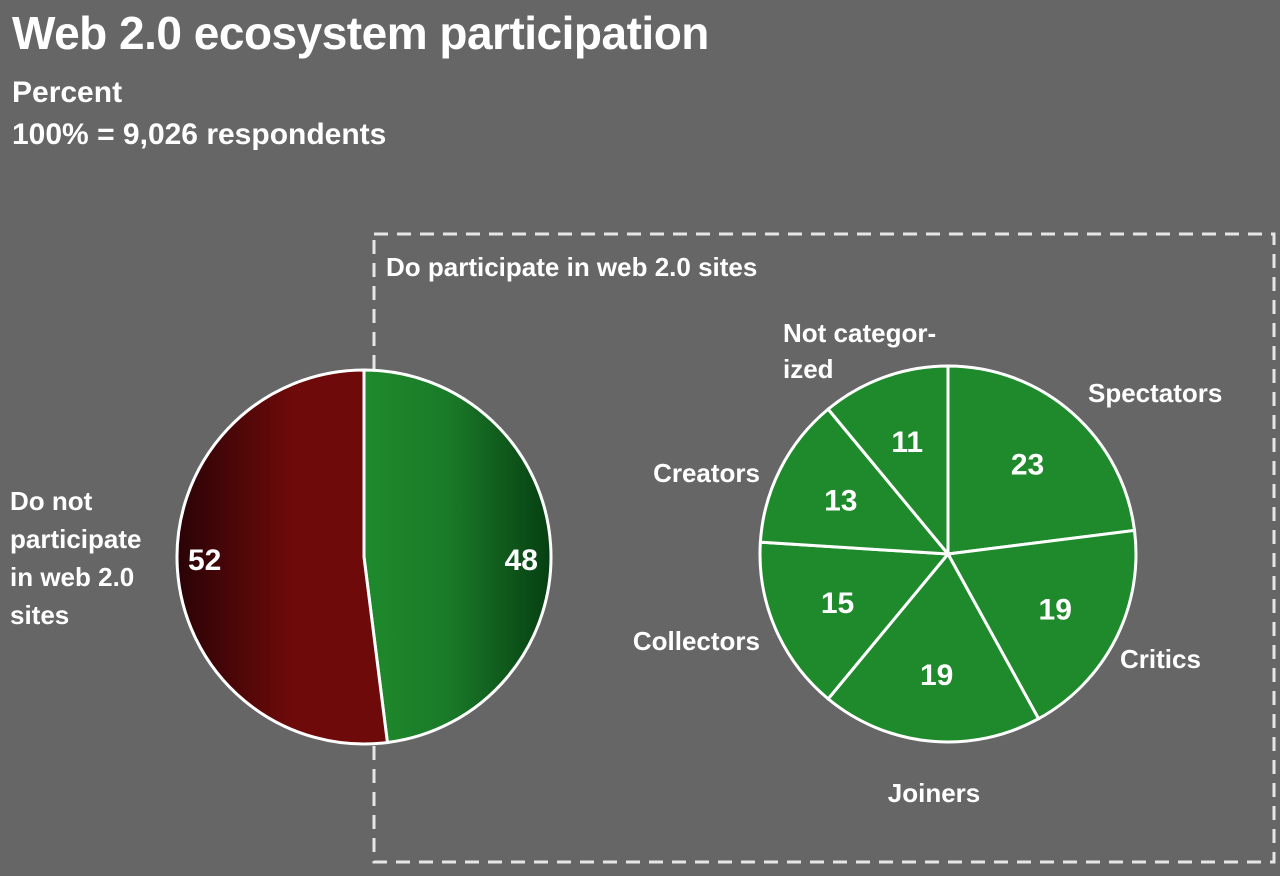 The width and height of the screenshot is (1280, 876). I want to click on slice-joiners, so click(933, 647).